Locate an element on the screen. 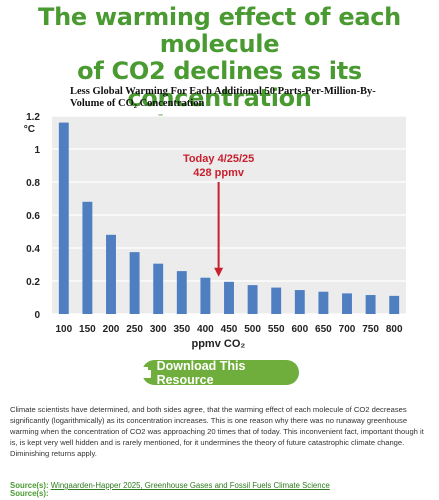  y-tick-label: 1.2 is located at coordinates (33, 117).